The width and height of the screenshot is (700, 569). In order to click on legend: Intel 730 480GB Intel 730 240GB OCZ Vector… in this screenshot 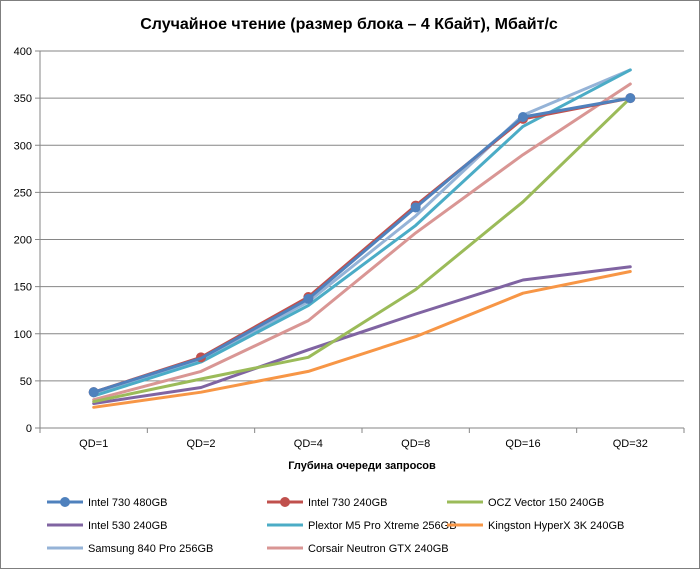, I will do `click(335, 526)`.